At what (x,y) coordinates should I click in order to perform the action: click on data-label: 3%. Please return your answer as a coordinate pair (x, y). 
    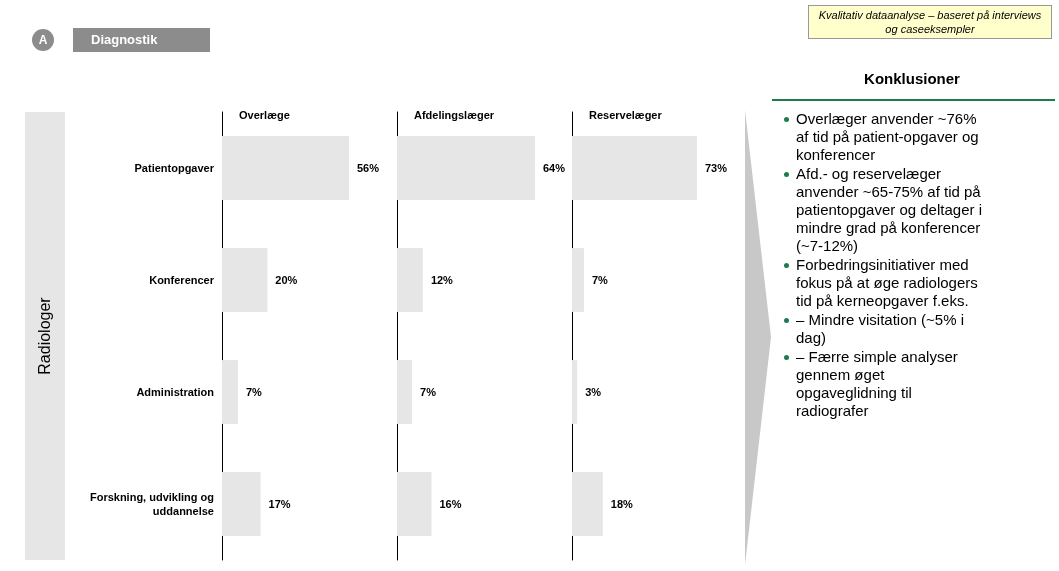
    Looking at the image, I should click on (593, 392).